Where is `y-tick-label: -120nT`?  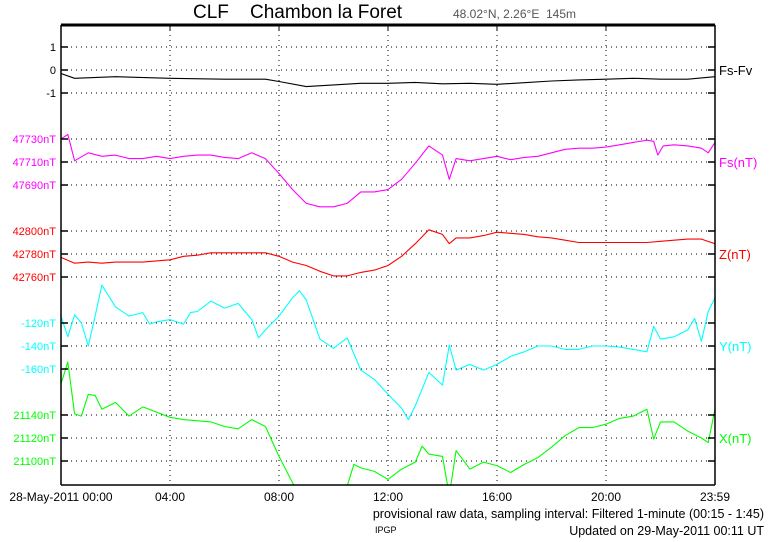 y-tick-label: -120nT is located at coordinates (38, 324).